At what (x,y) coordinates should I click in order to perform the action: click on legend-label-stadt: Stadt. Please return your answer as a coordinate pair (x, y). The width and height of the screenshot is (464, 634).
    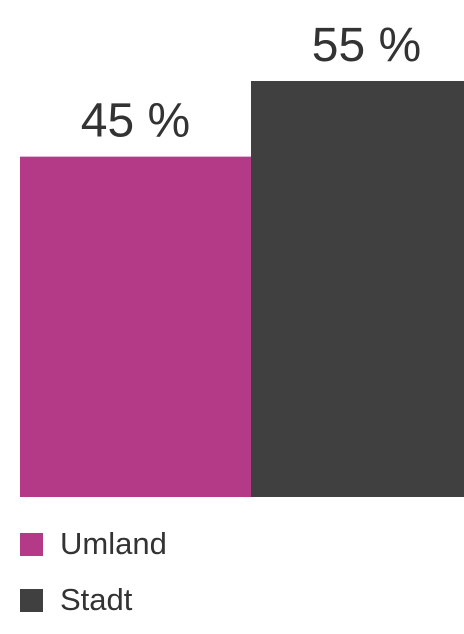
    Looking at the image, I should click on (96, 599).